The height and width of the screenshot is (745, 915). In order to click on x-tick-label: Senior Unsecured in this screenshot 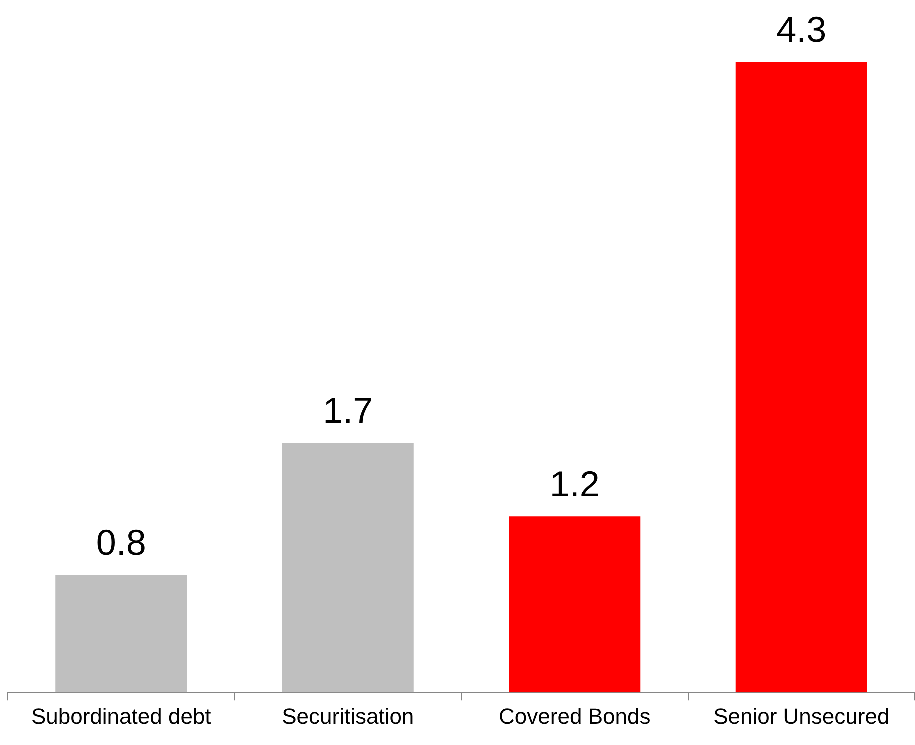, I will do `click(802, 716)`.